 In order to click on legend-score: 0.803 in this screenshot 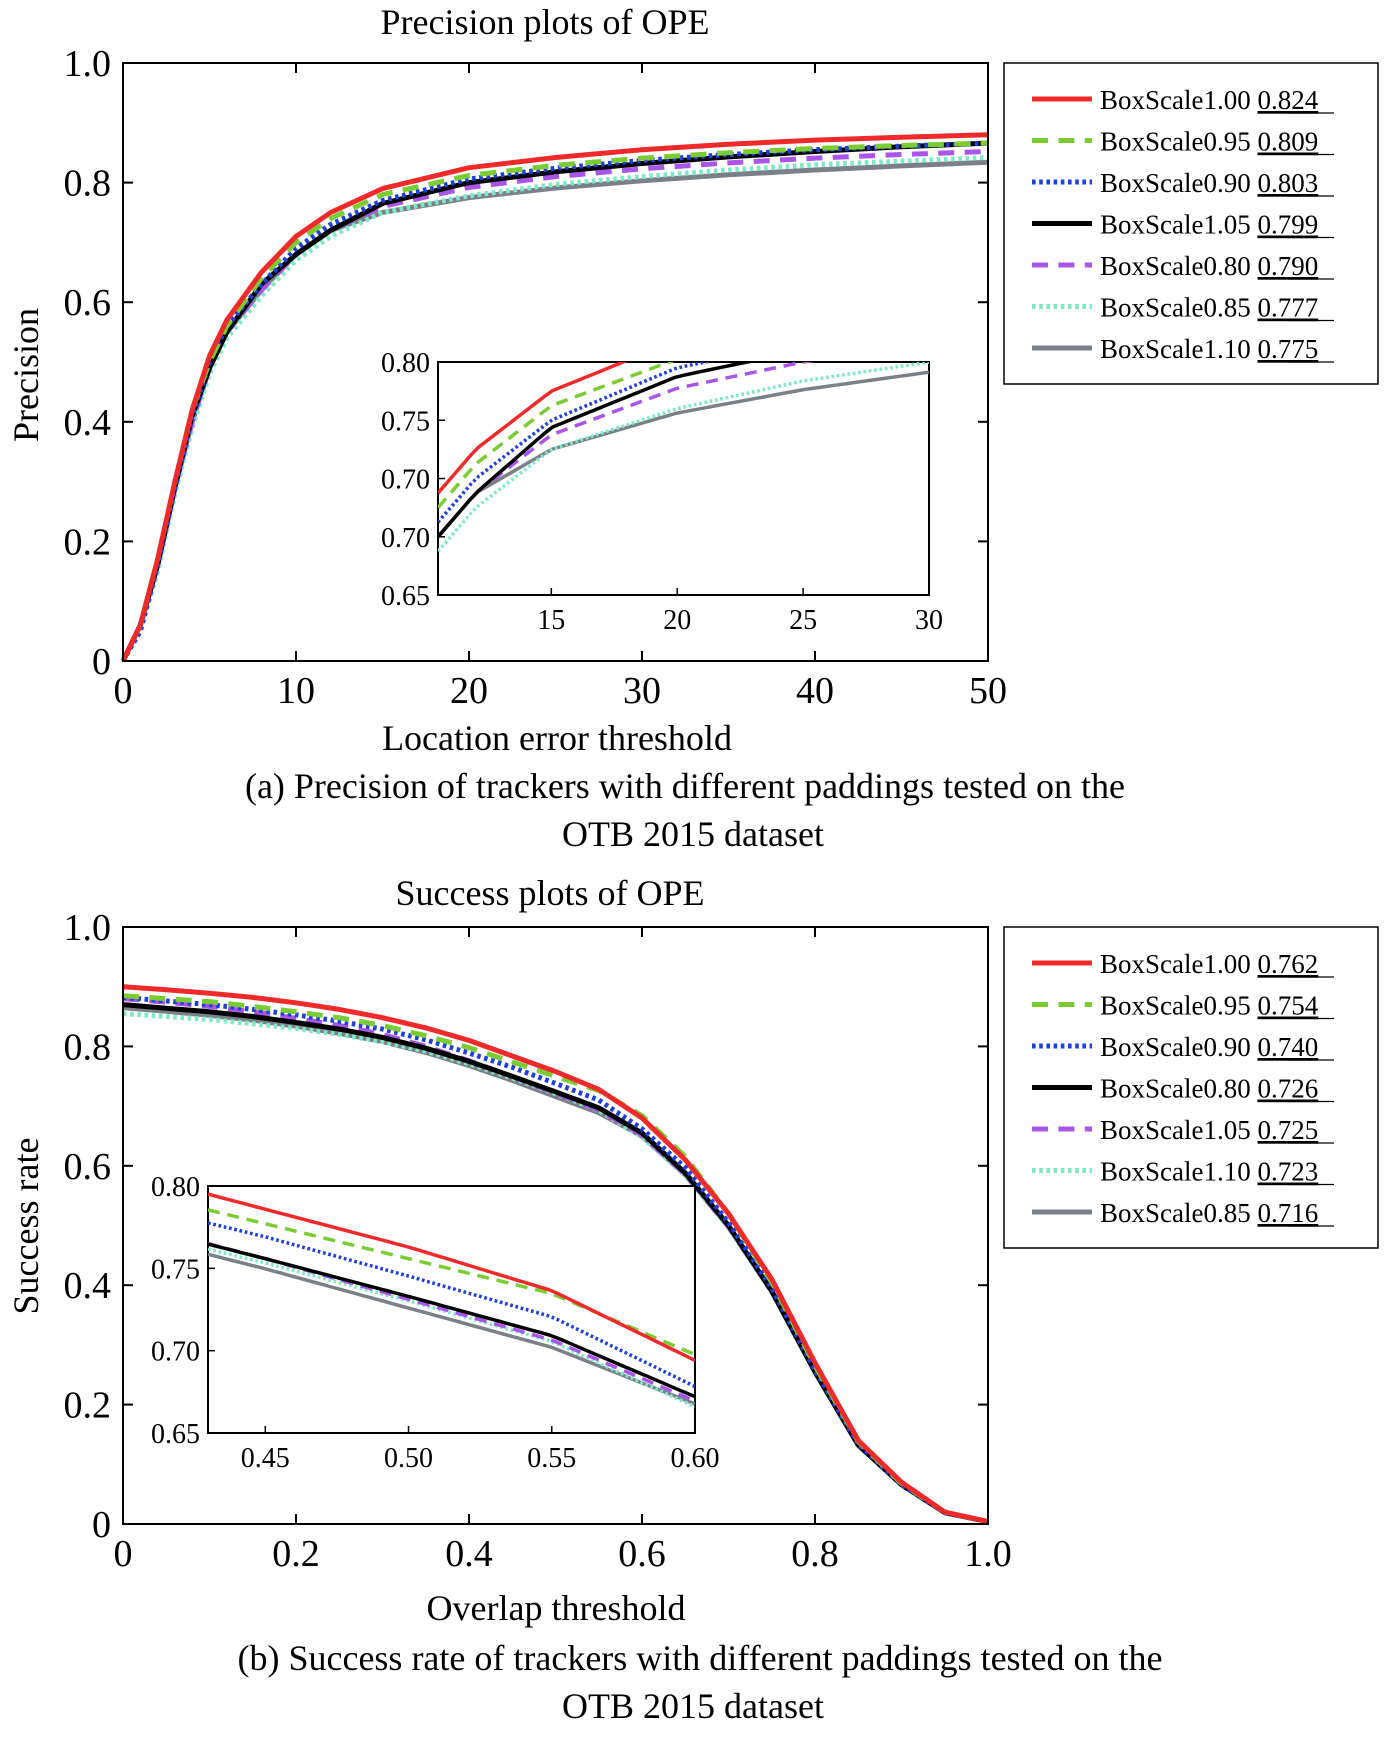, I will do `click(1287, 183)`.